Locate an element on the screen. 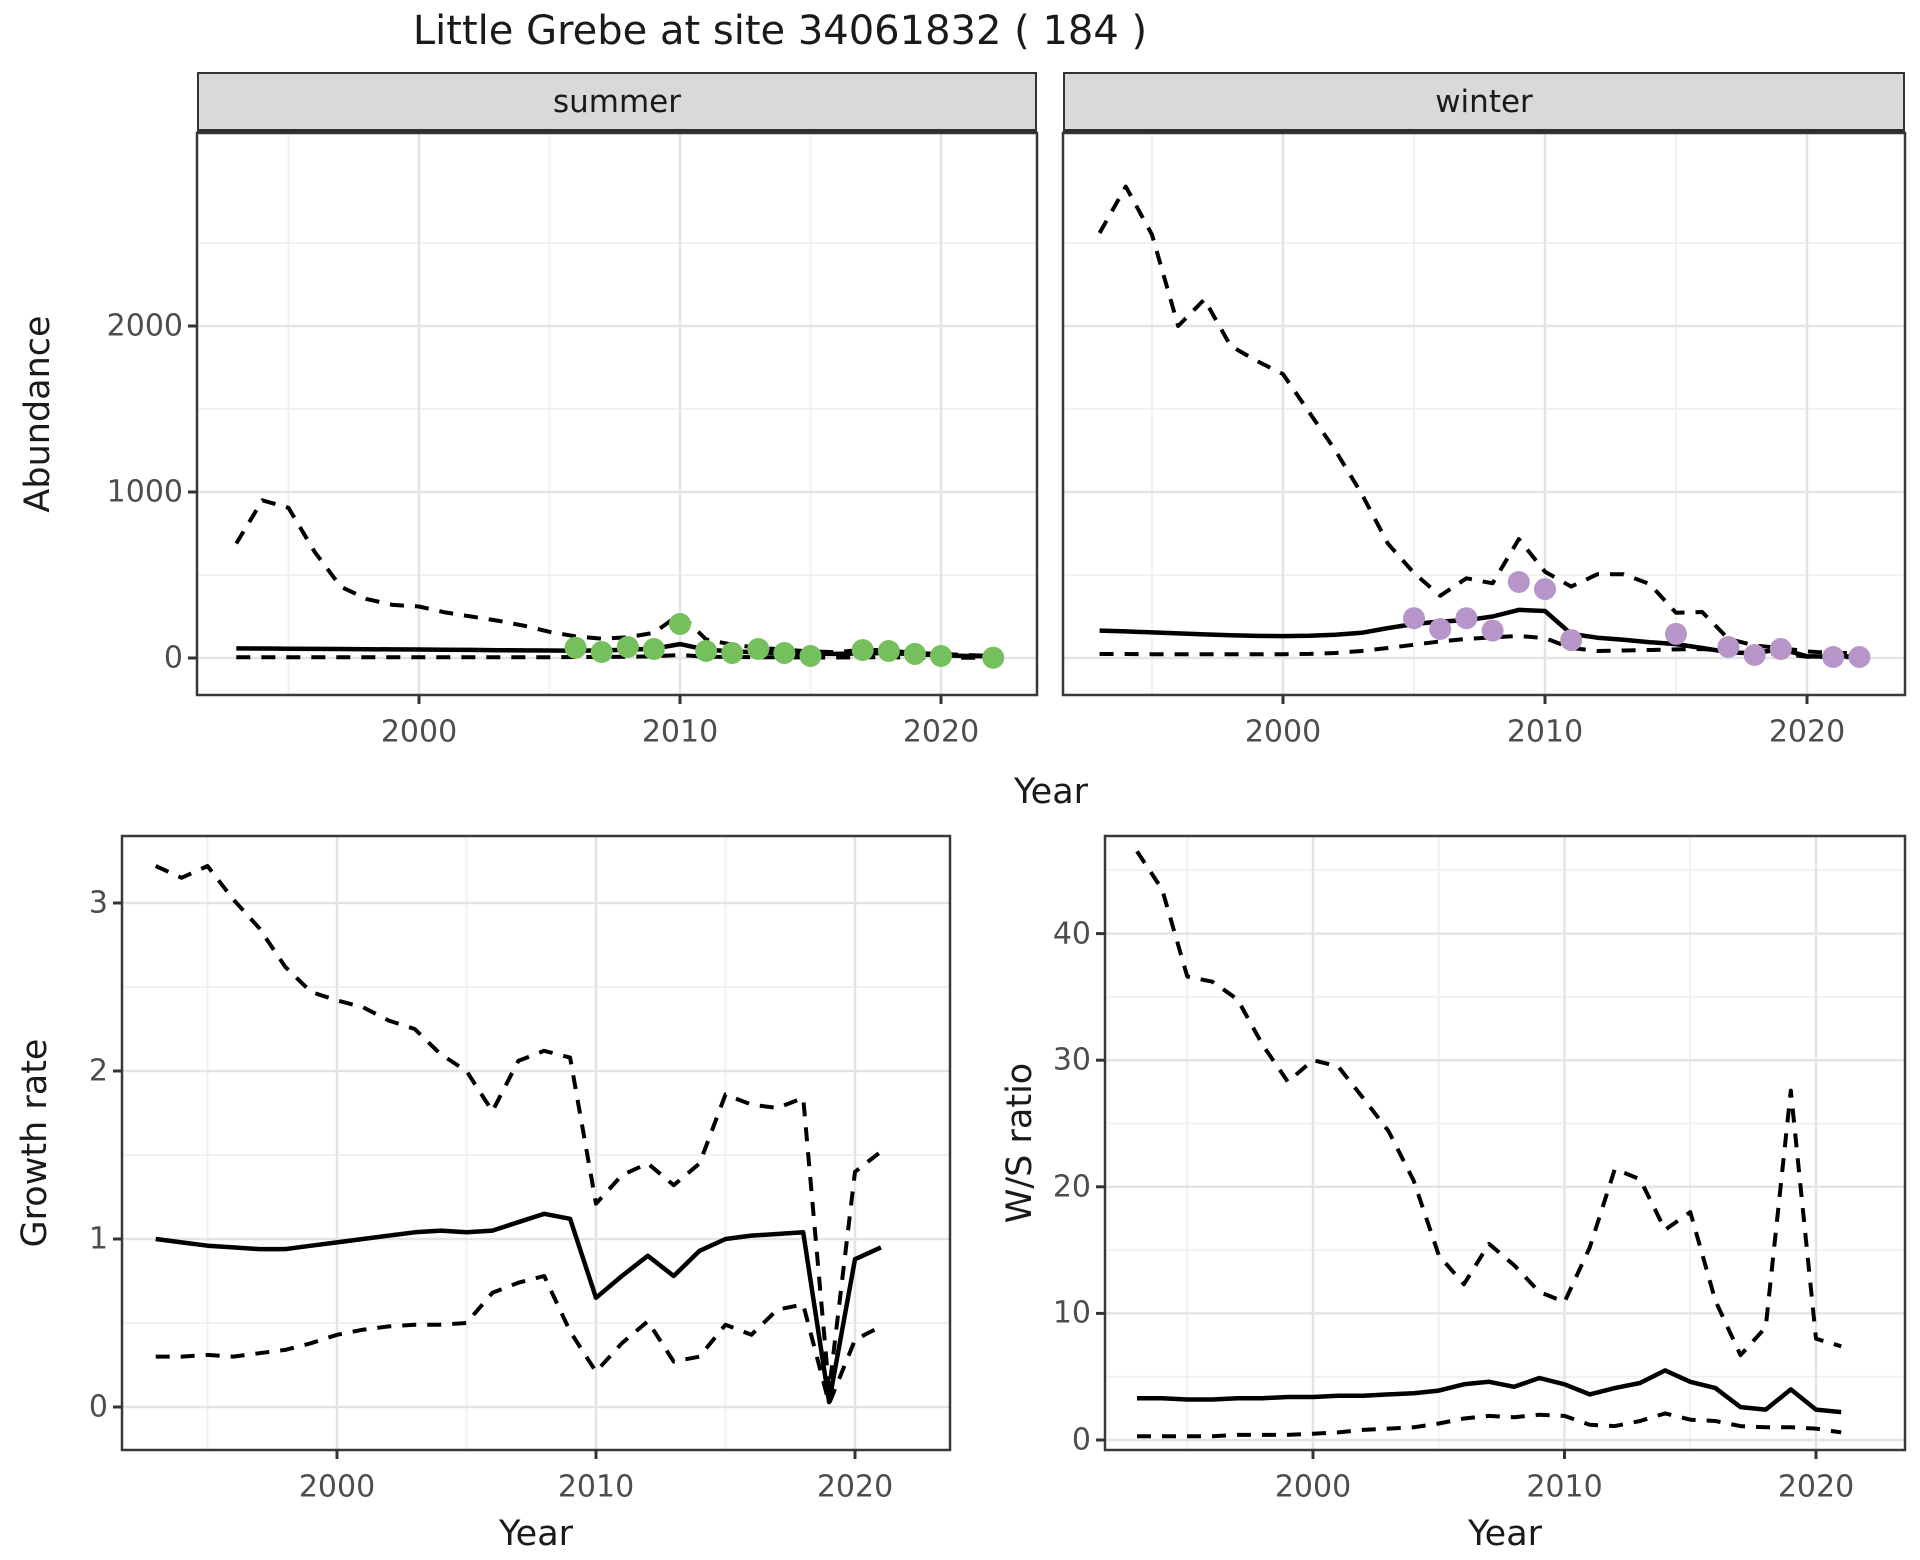 The width and height of the screenshot is (1920, 1560). series-ws-ratio-median is located at coordinates (1489, 1391).